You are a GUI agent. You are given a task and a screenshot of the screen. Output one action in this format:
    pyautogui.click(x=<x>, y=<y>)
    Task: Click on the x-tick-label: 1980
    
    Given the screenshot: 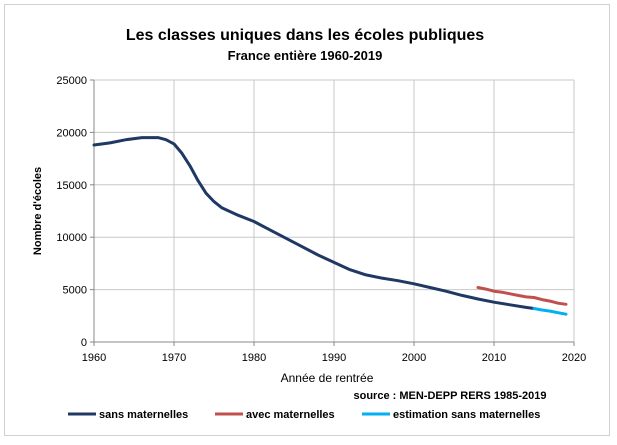 What is the action you would take?
    pyautogui.click(x=254, y=358)
    